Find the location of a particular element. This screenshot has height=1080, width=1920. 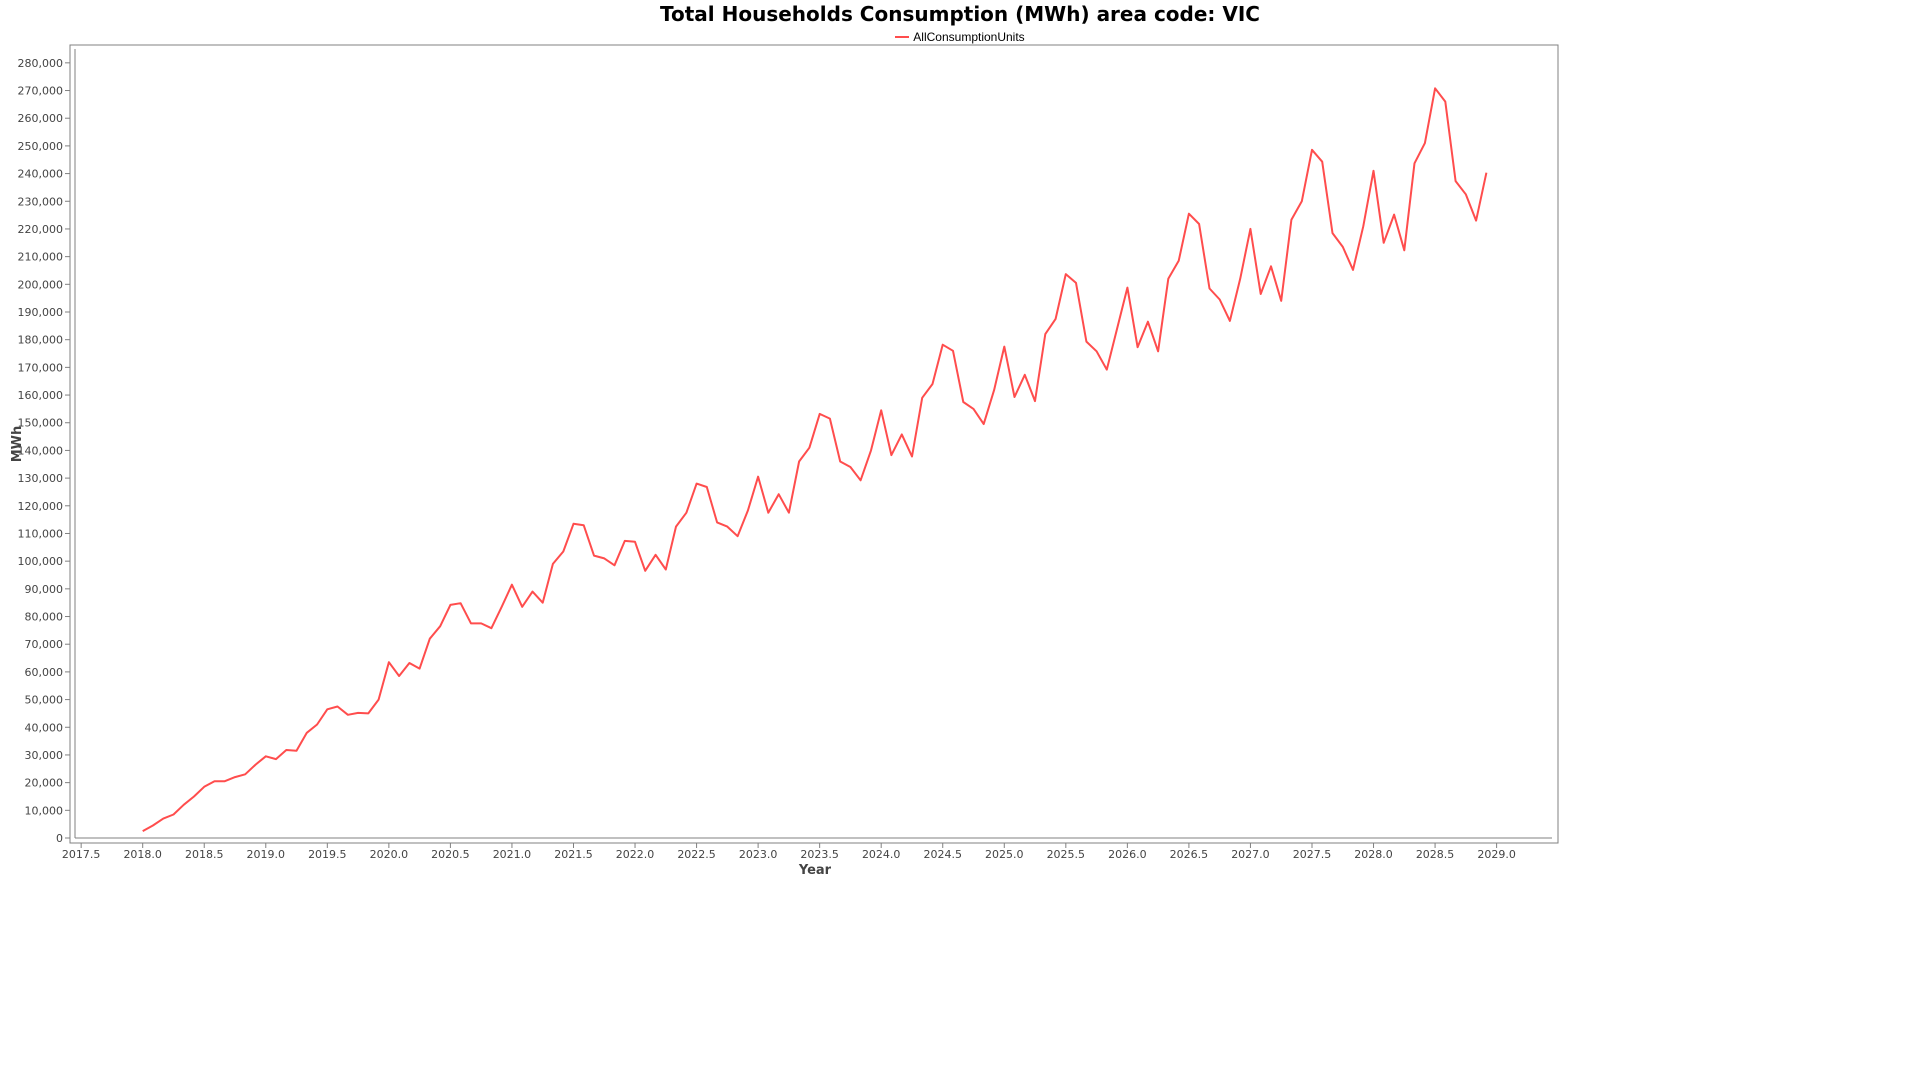

y-tick-label: 230,000 is located at coordinates (41, 201).